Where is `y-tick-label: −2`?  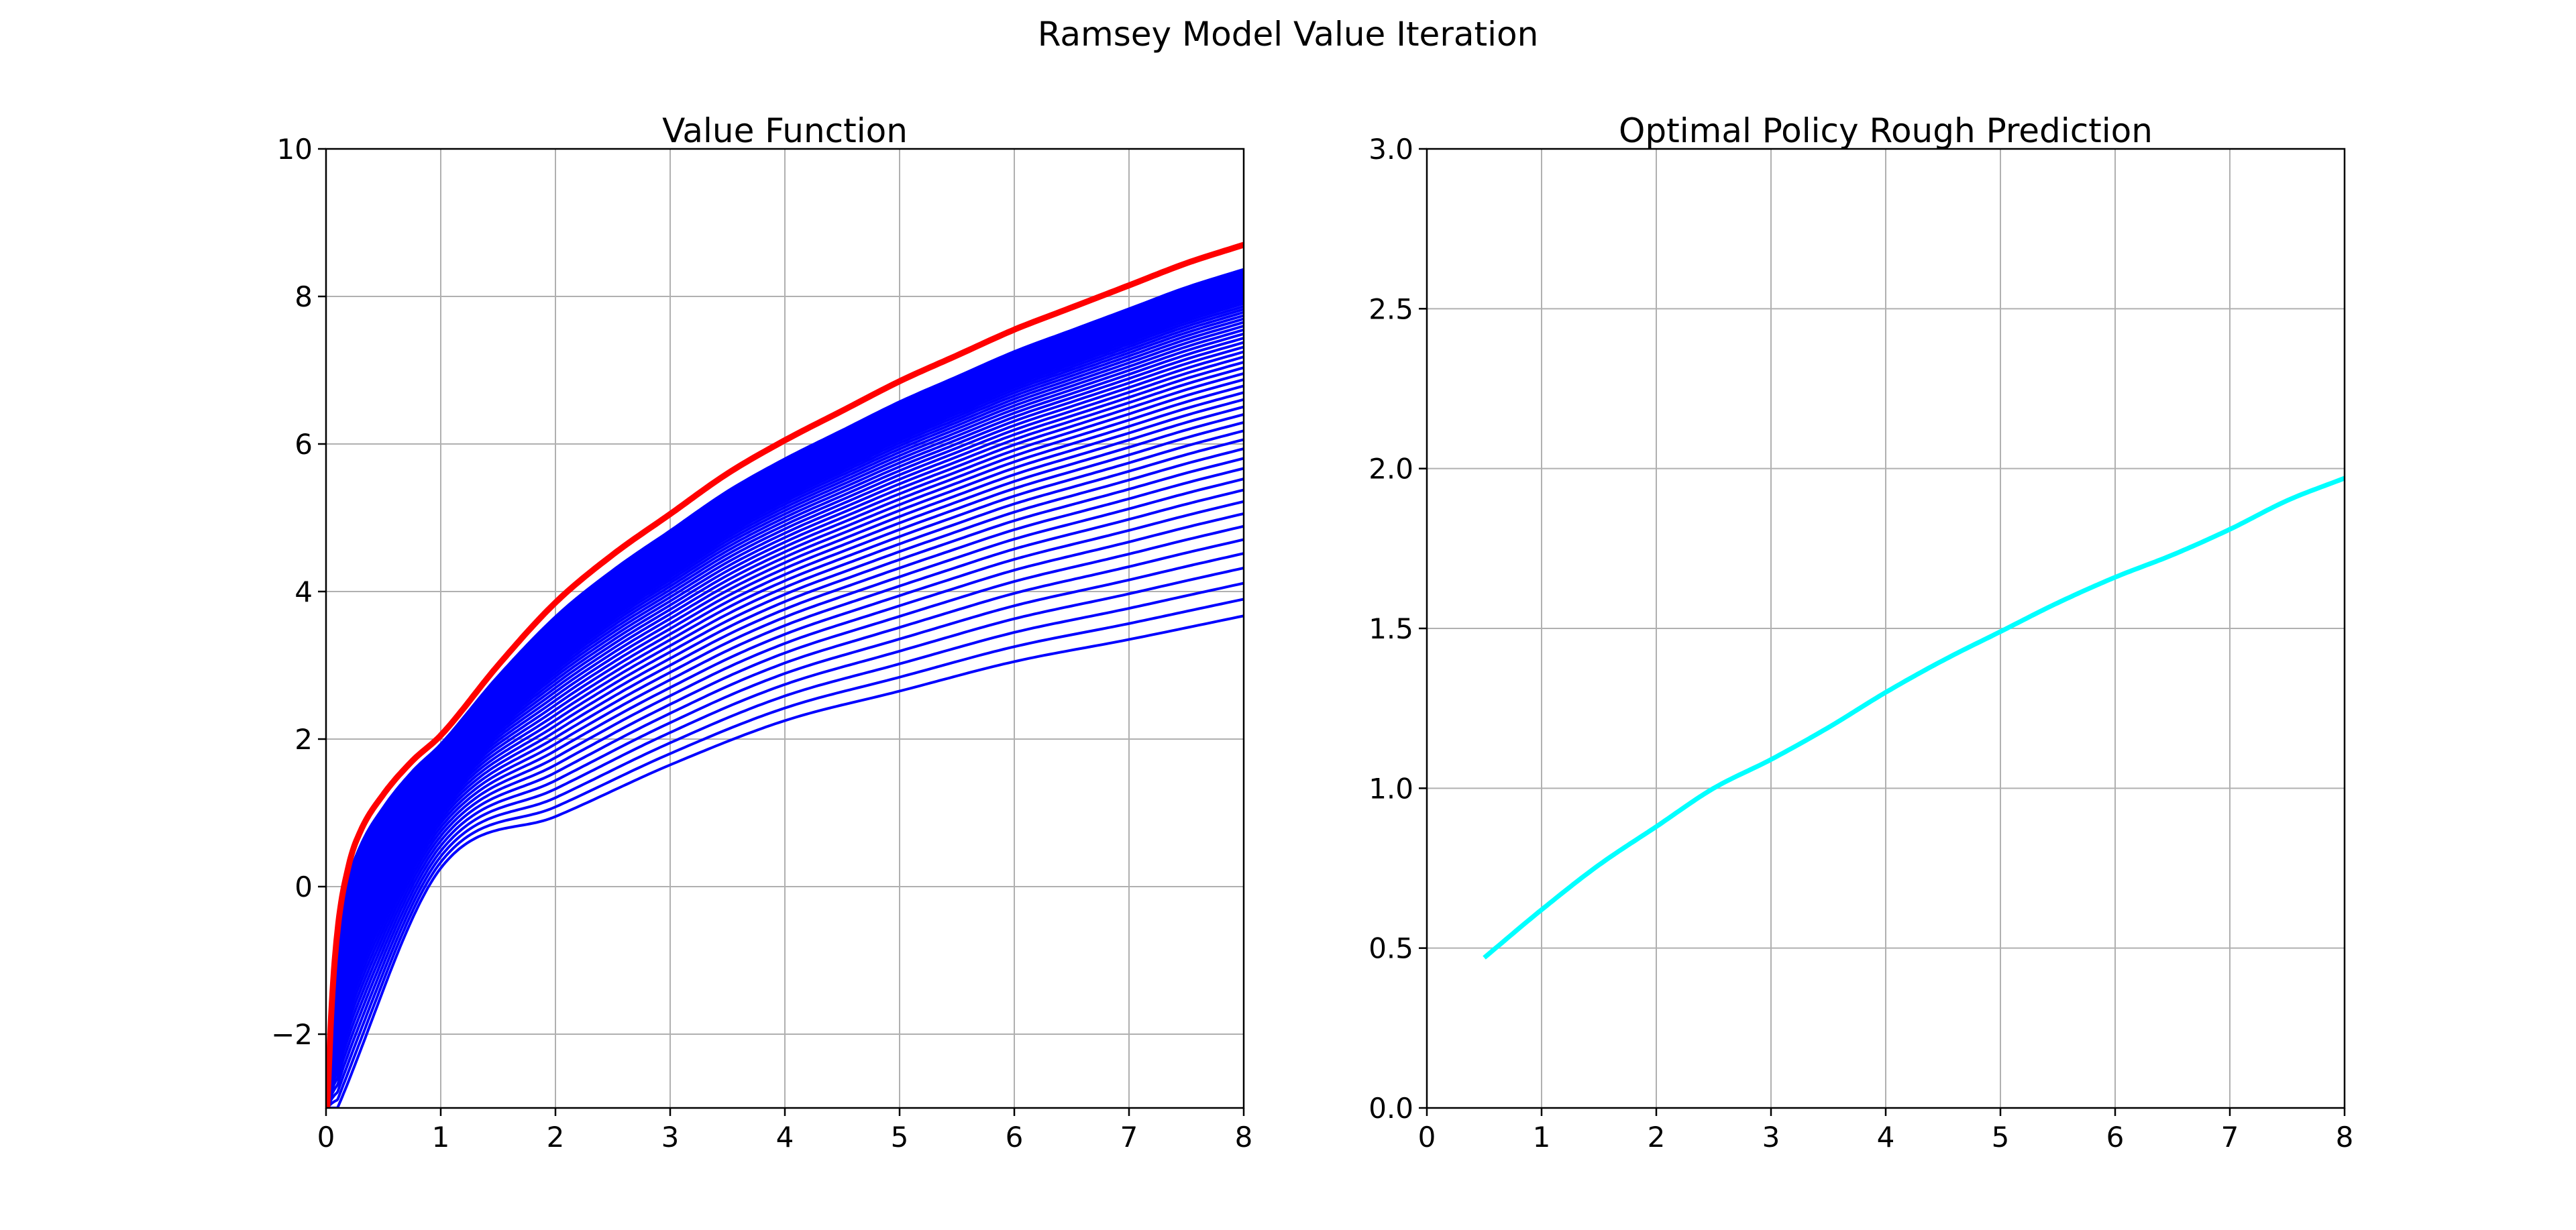 y-tick-label: −2 is located at coordinates (292, 1034).